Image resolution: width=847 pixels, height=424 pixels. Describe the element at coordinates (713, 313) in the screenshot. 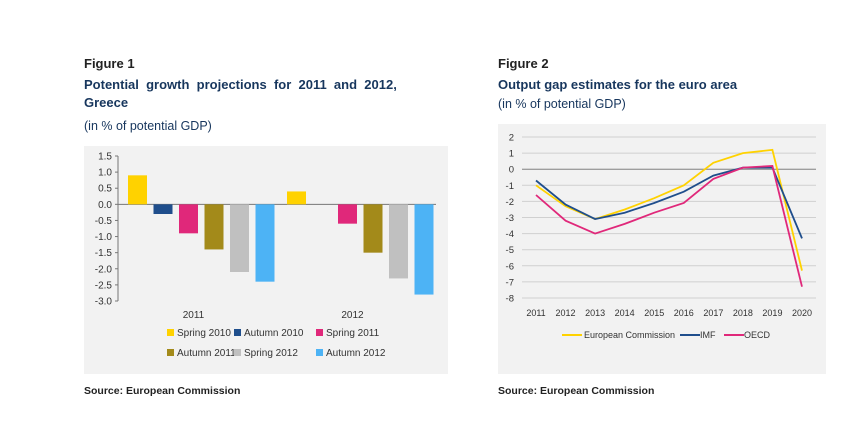

I see `x-tick-label: 2017` at that location.